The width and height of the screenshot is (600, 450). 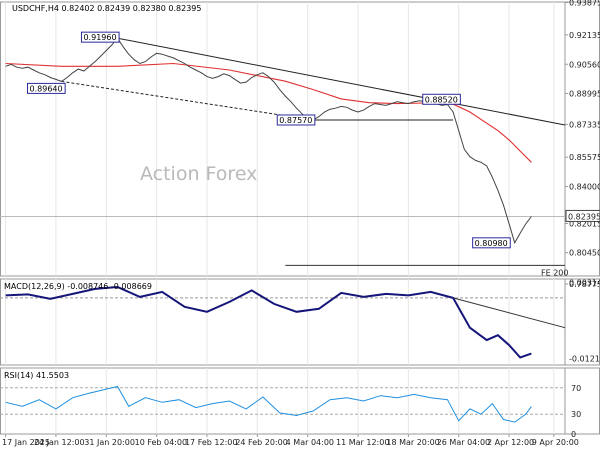 I want to click on rsi-y-tick-label: 30, so click(x=576, y=414).